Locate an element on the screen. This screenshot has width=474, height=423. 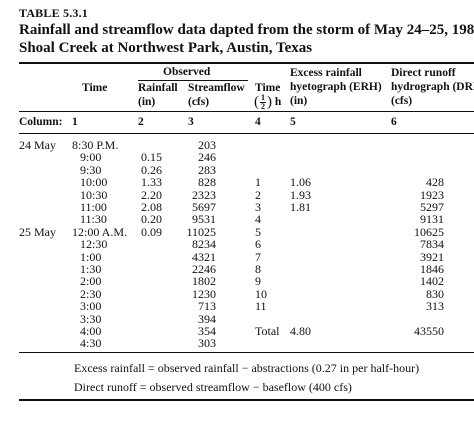
cell-time: 9:00 is located at coordinates (91, 157).